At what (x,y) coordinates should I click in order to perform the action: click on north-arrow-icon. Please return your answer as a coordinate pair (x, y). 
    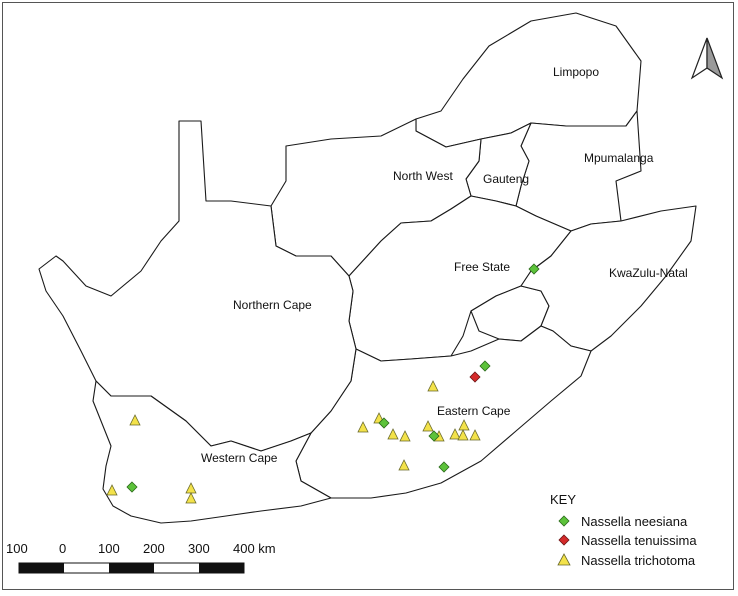
    Looking at the image, I should click on (707, 58).